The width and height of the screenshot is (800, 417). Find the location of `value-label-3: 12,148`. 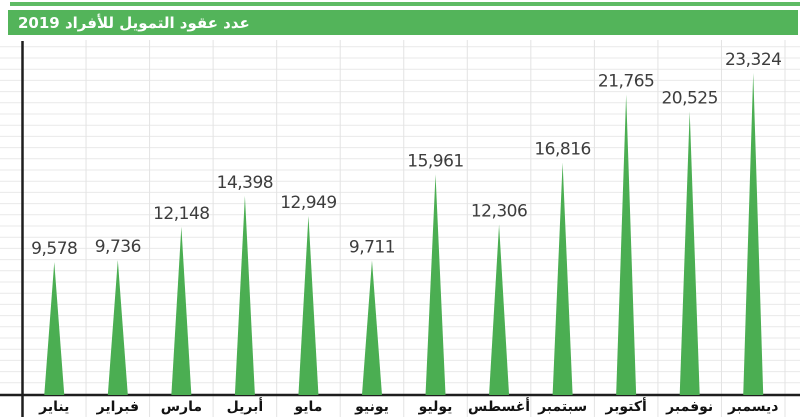

value-label-3: 12,148 is located at coordinates (181, 214).